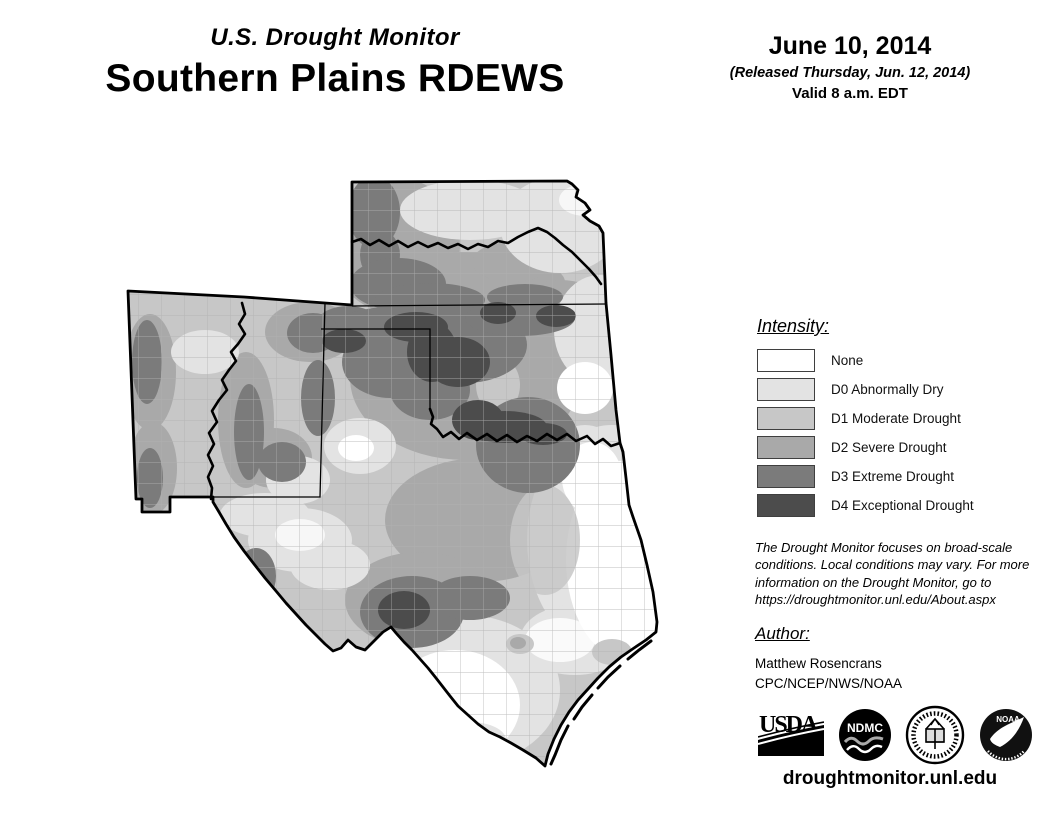 The height and width of the screenshot is (816, 1056). I want to click on seal-text-ring, so click(935, 735).